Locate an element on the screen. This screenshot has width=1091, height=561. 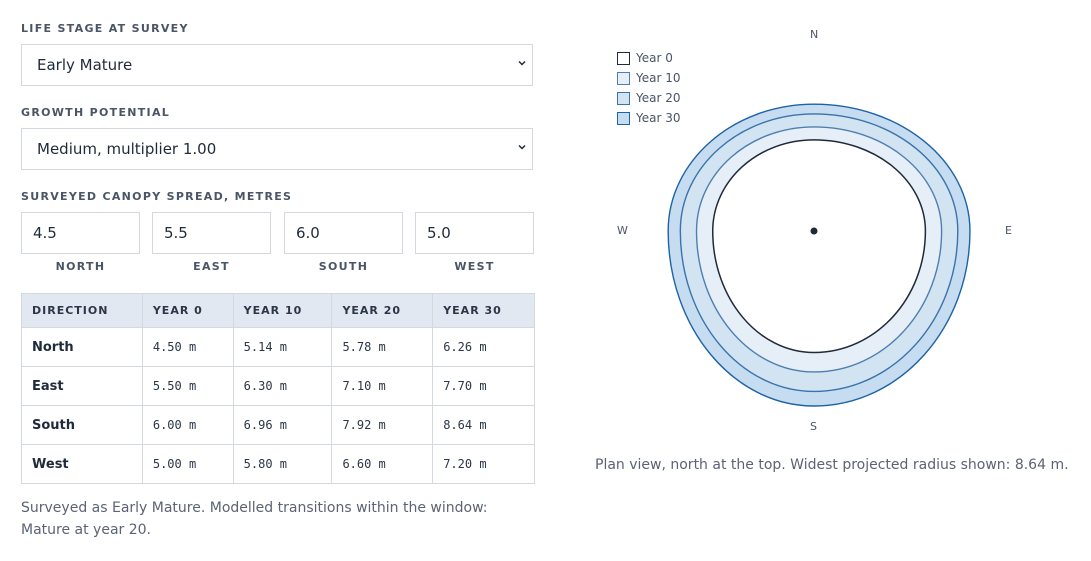
north-input-label: NORTH is located at coordinates (80, 266).